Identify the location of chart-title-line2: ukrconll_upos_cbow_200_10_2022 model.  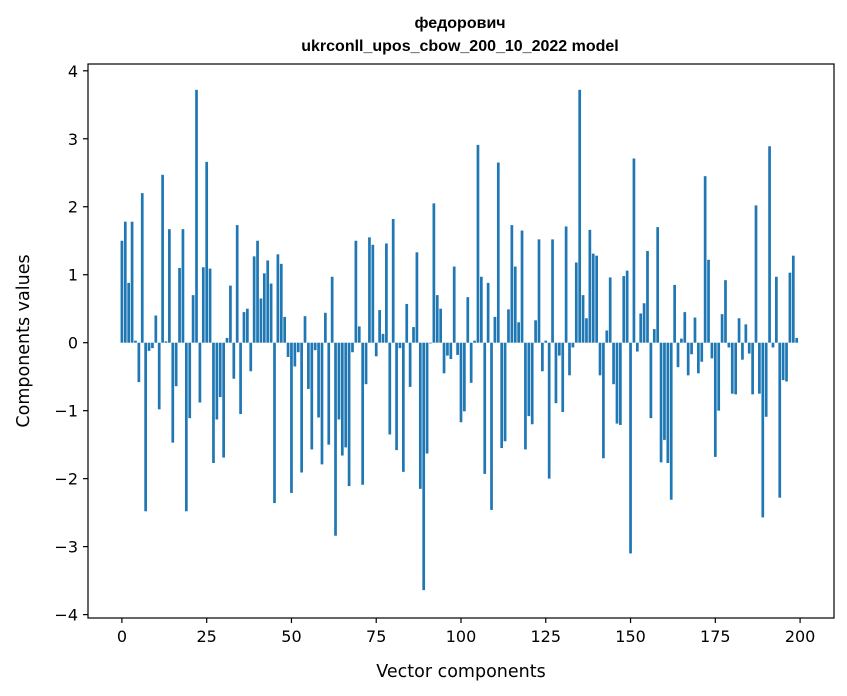
(459, 46).